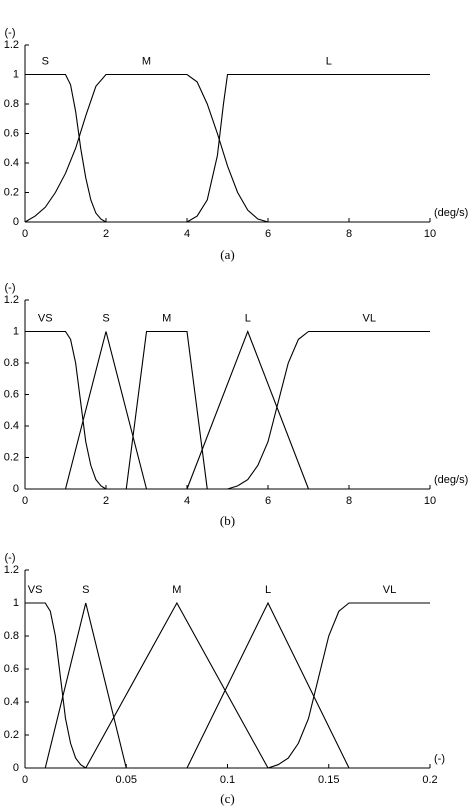 The height and width of the screenshot is (811, 474). I want to click on x-tick-label: 0.15, so click(328, 780).